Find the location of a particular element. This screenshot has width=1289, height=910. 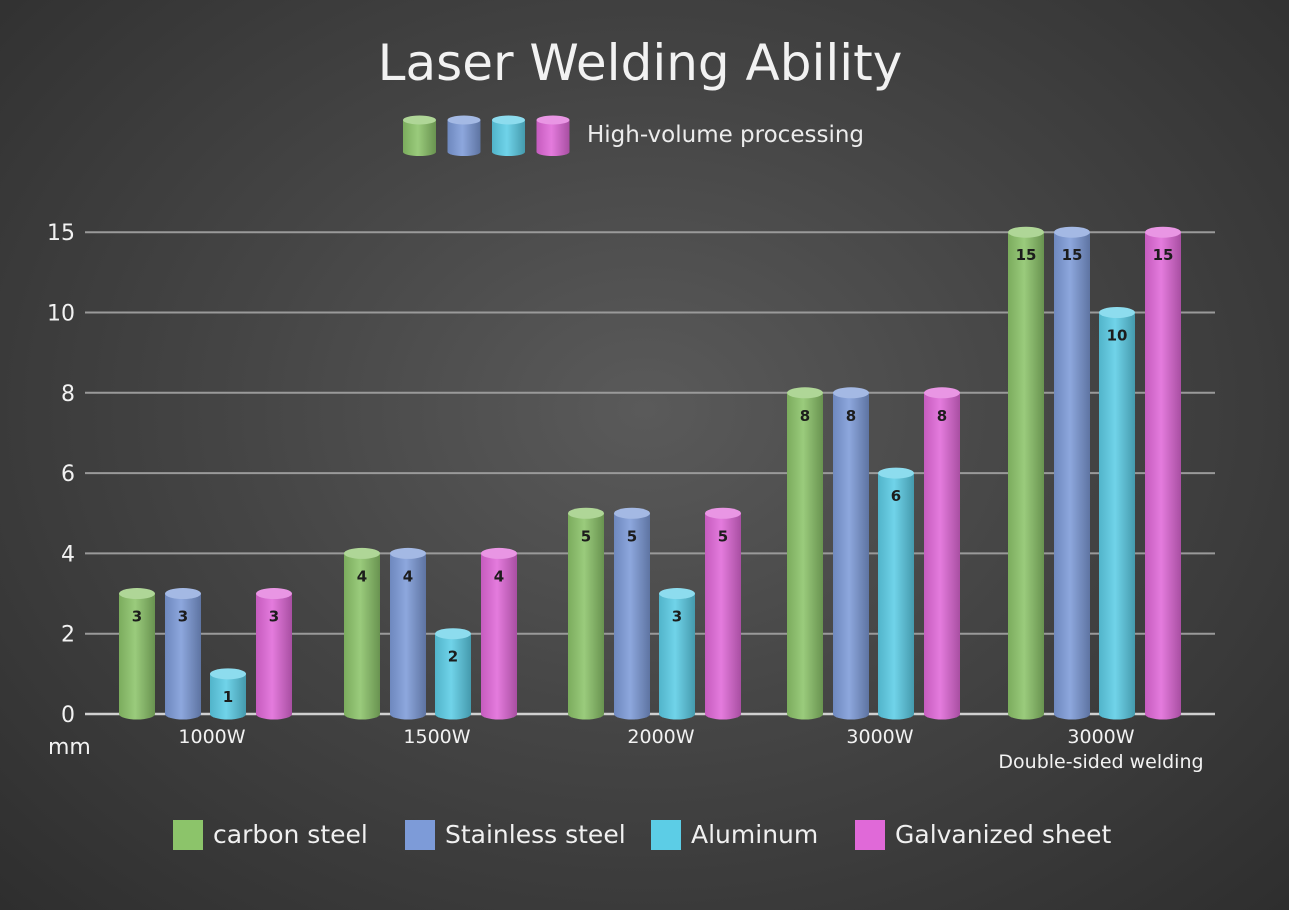

x-tick-label: 1500W is located at coordinates (436, 737).